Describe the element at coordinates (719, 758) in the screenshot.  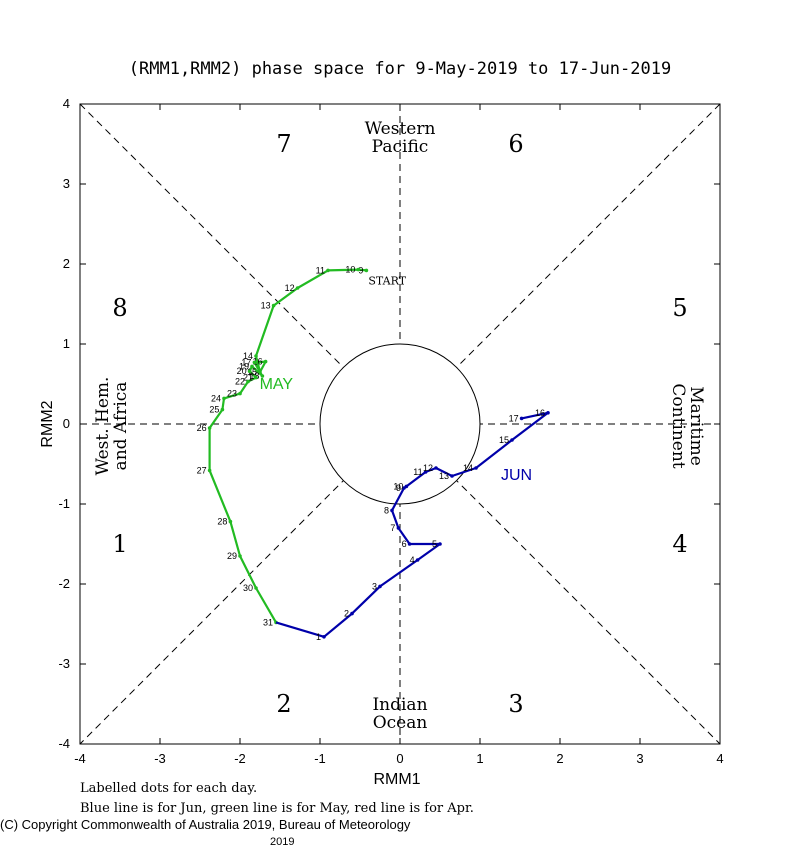
I see `x-tick-label: 4` at that location.